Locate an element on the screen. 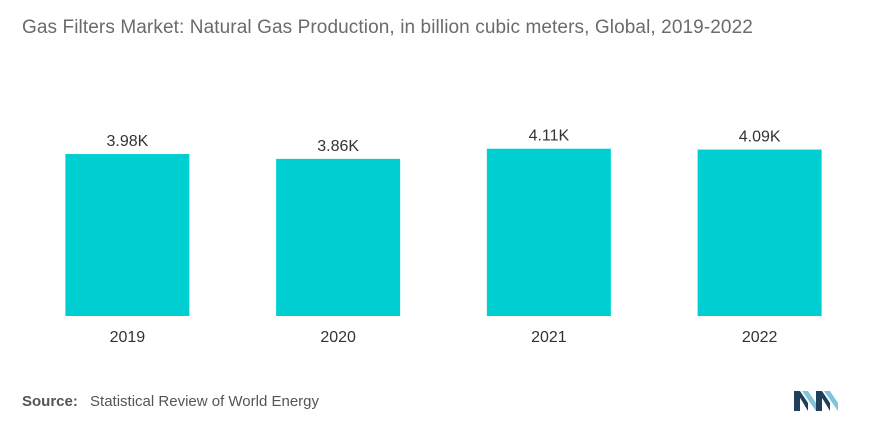 The image size is (885, 429). data-label-2022: 4.09K is located at coordinates (760, 137).